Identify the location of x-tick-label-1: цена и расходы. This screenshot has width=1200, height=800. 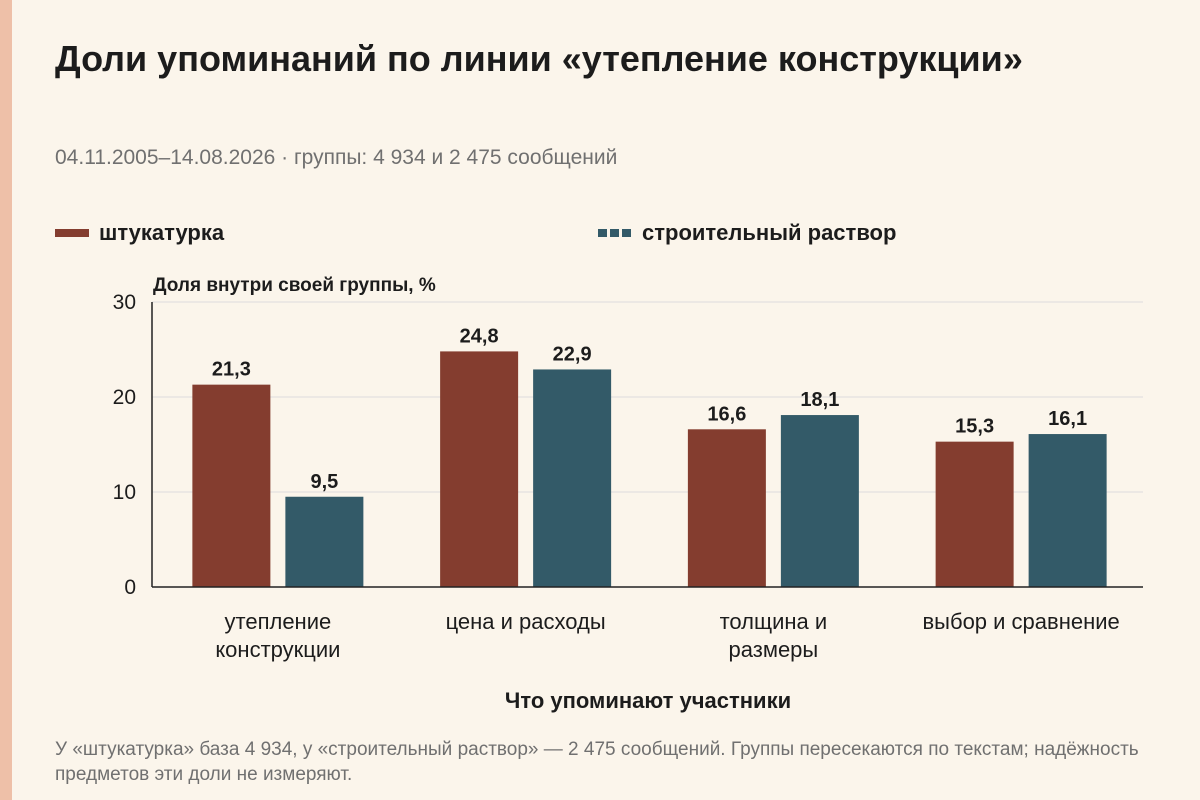
(526, 621).